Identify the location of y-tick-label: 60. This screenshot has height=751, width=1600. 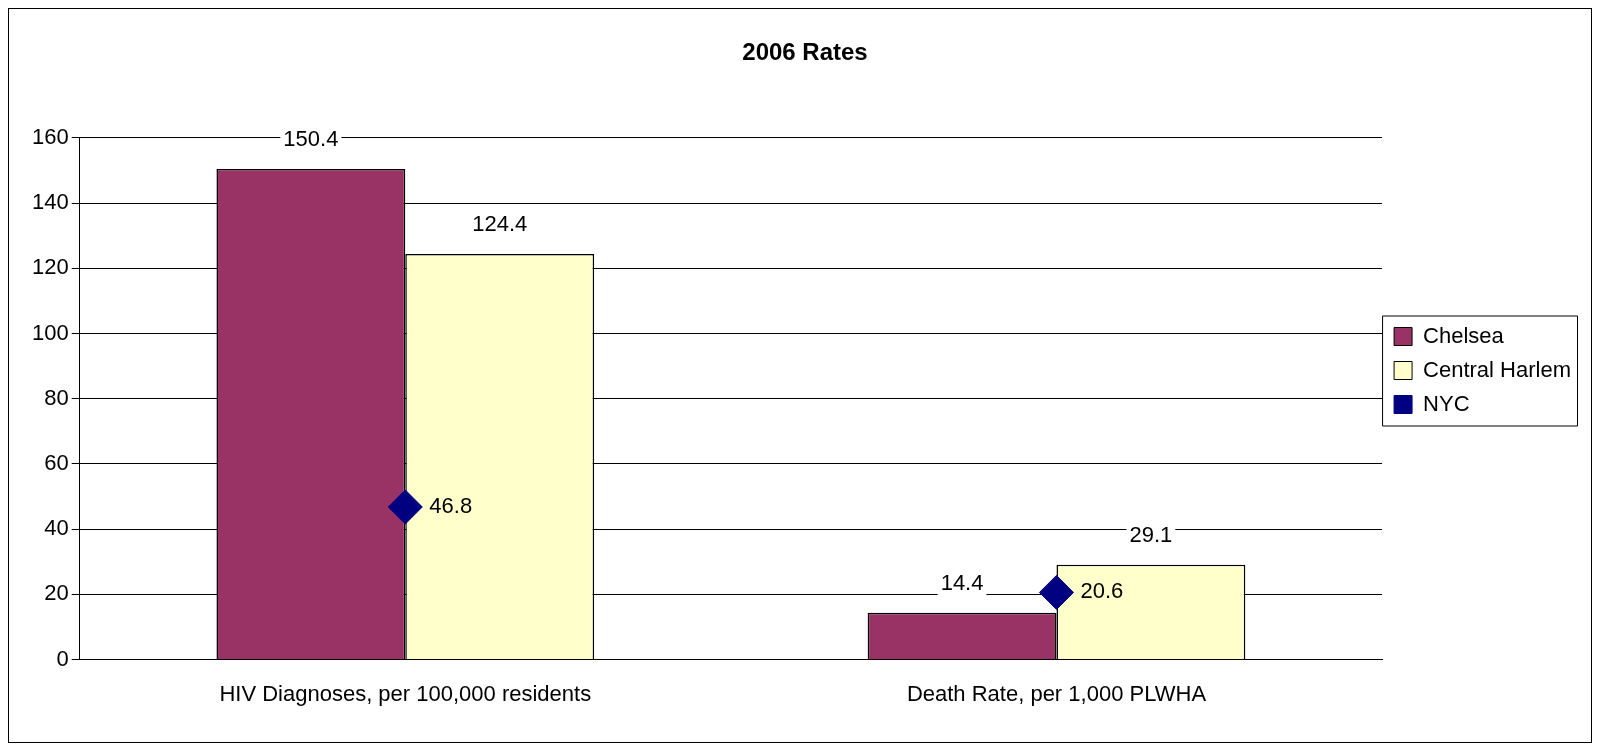
(56, 462).